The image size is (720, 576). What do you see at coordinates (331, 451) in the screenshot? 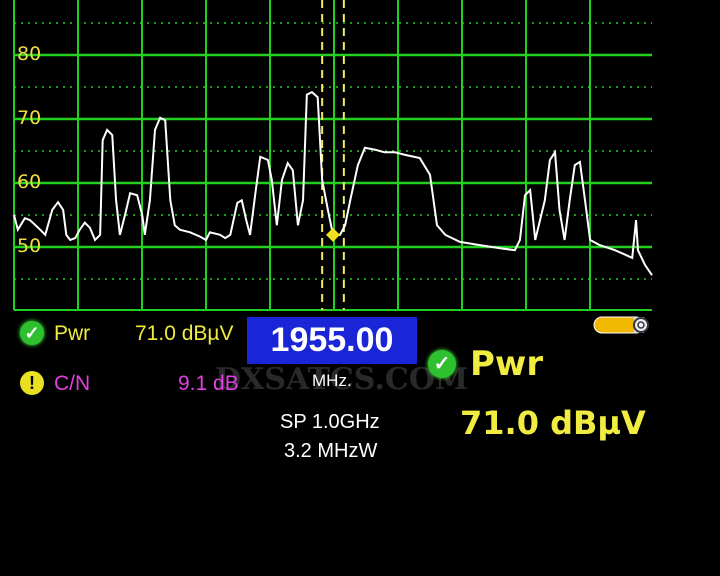
I see `rbw-label: 3.2 MHzW` at bounding box center [331, 451].